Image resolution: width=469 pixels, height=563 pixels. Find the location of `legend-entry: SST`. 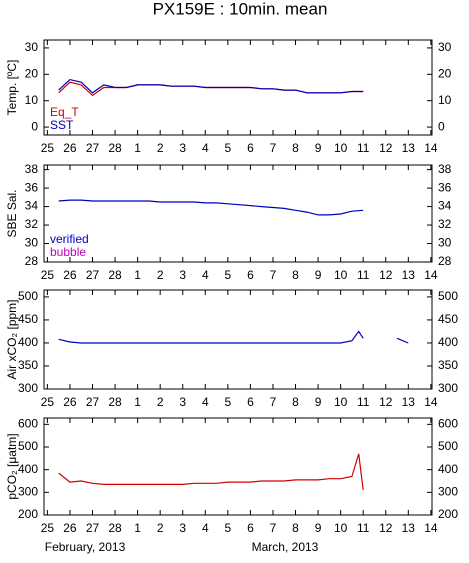

legend-entry: SST is located at coordinates (62, 125).